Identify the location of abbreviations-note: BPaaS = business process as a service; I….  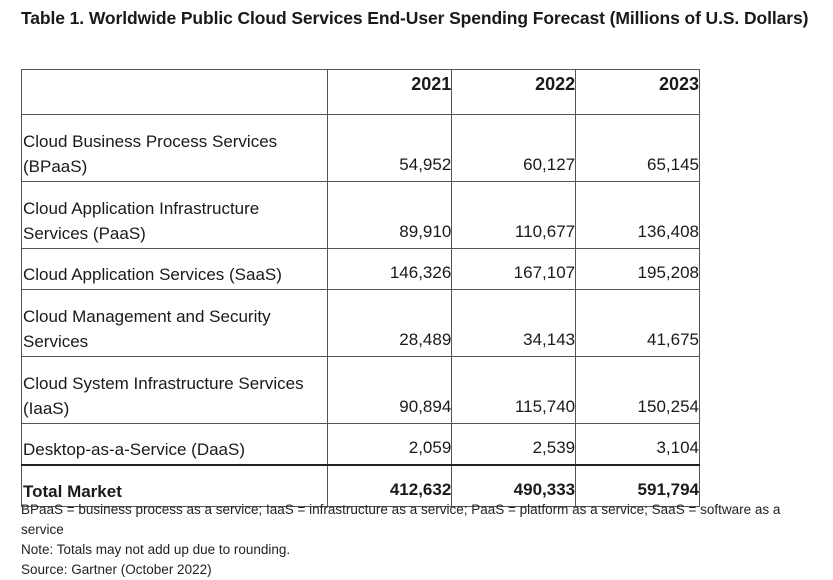
(401, 519).